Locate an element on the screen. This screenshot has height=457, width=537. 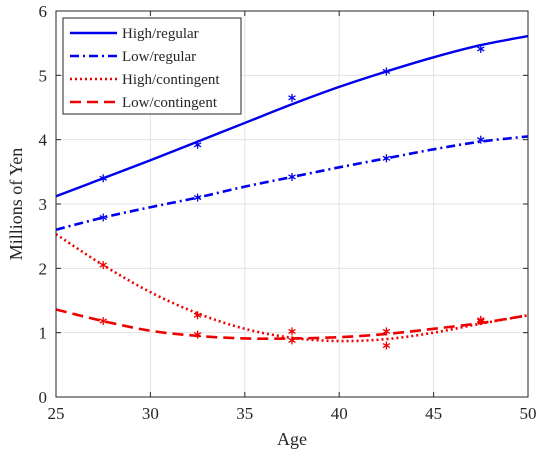
y-tick-label: 5 is located at coordinates (43, 75).